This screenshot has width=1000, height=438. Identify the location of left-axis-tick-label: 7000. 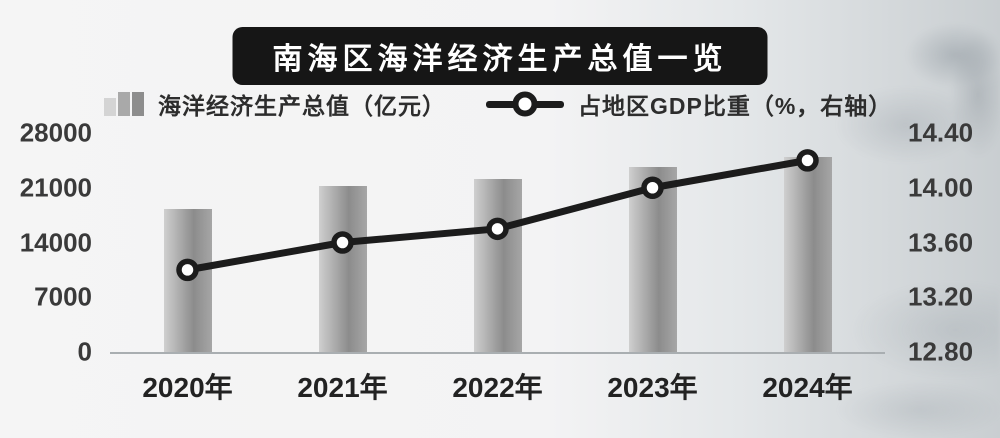
(63, 296).